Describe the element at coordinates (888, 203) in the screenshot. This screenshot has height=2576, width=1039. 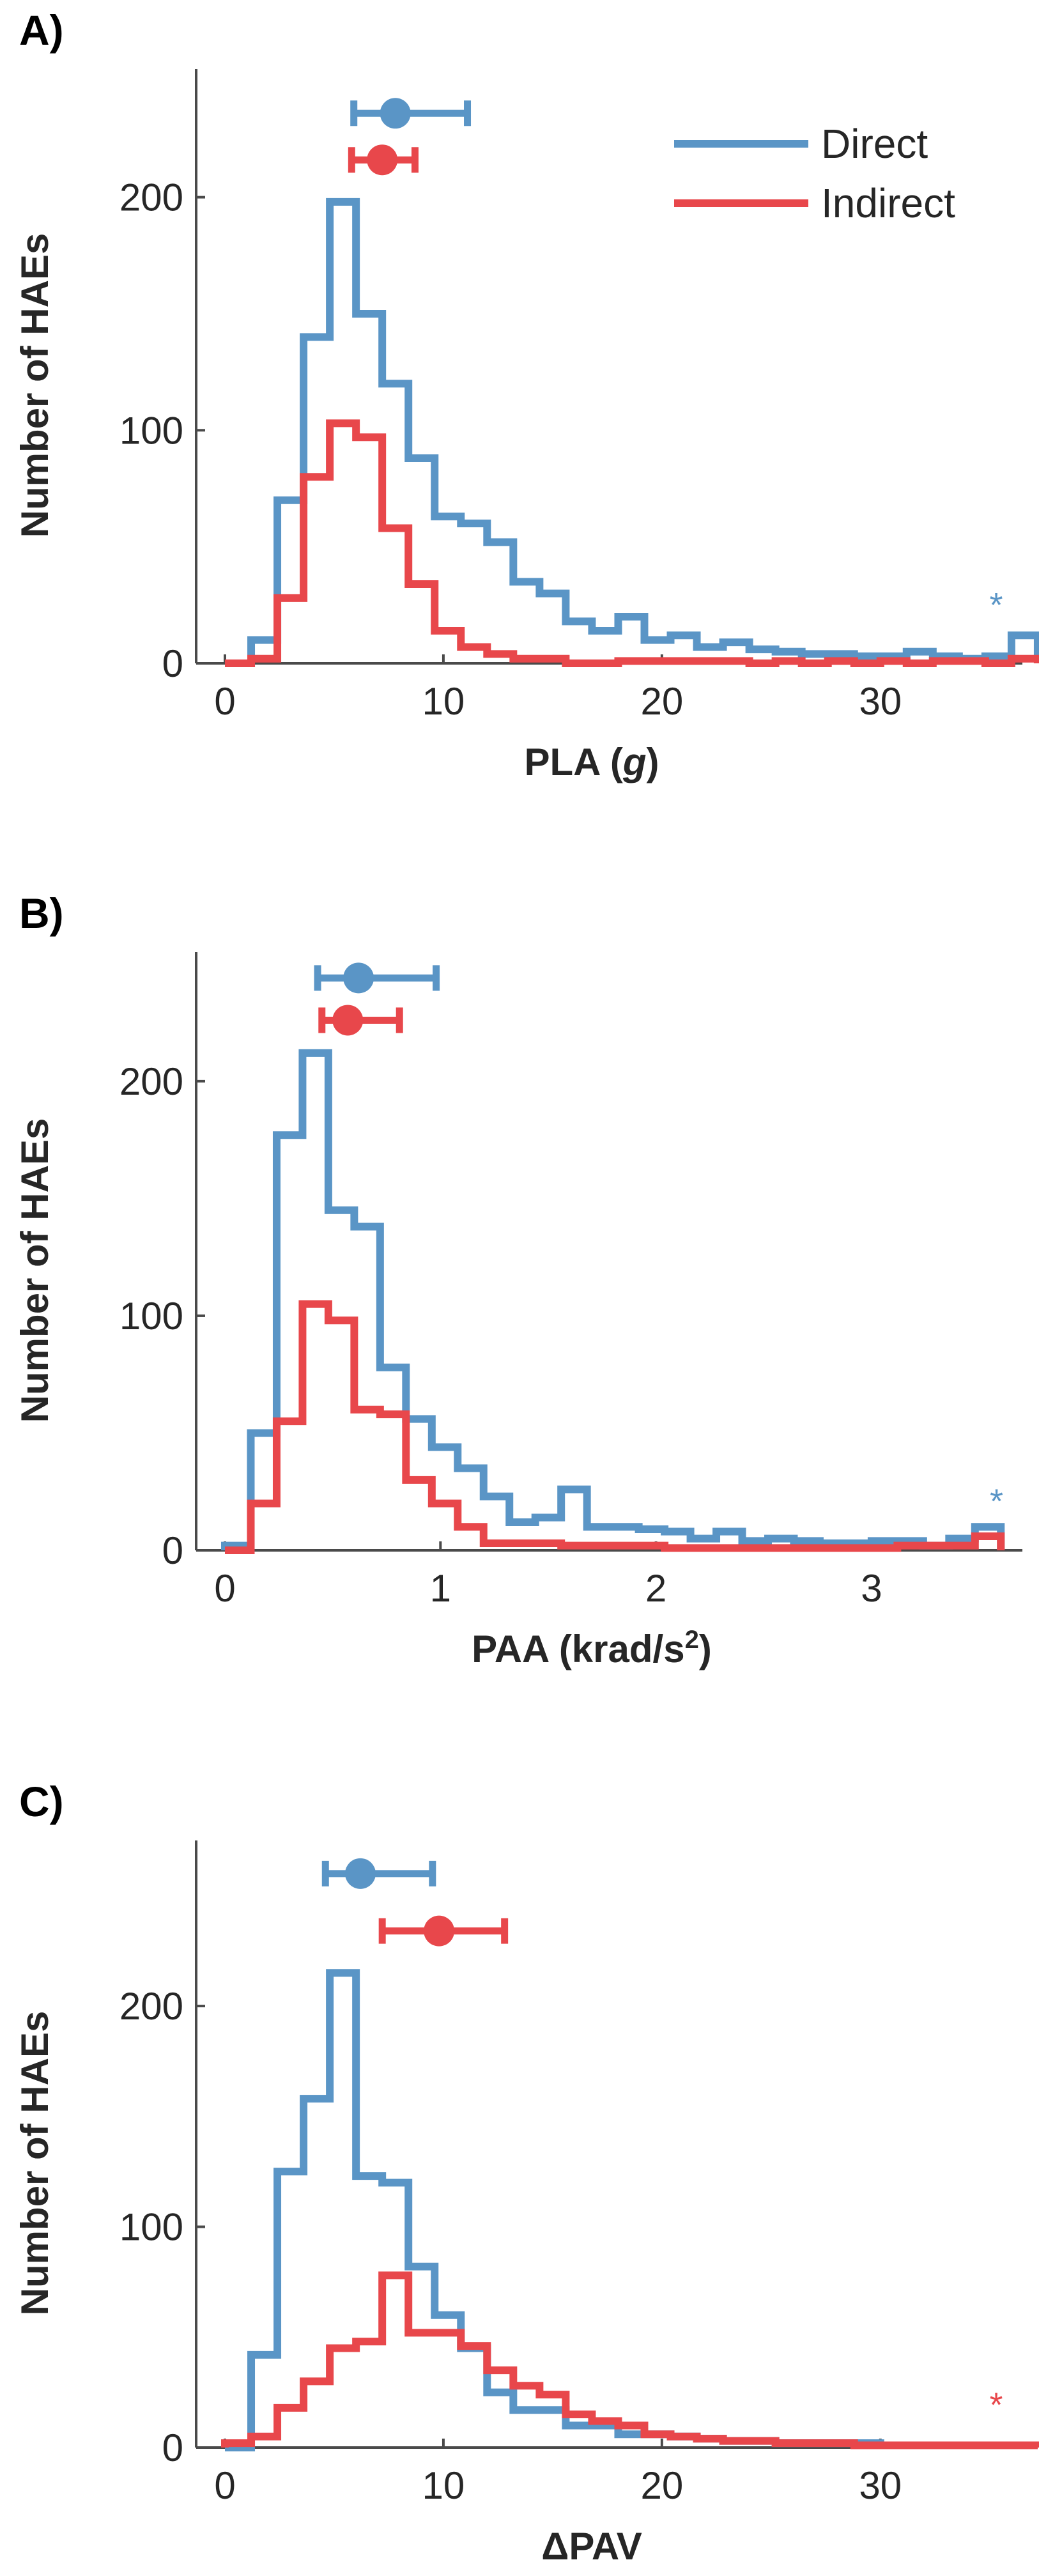
I see `legend-label-indirect: Indirect` at that location.